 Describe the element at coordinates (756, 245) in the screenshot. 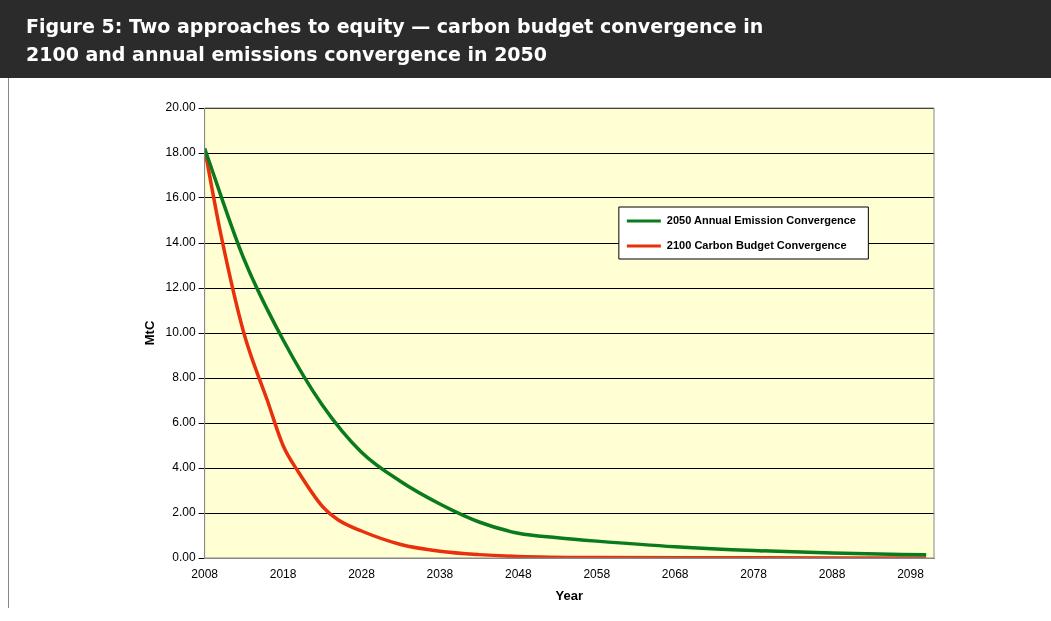

I see `legend-label: 2100 Carbon Budget Convergence` at that location.